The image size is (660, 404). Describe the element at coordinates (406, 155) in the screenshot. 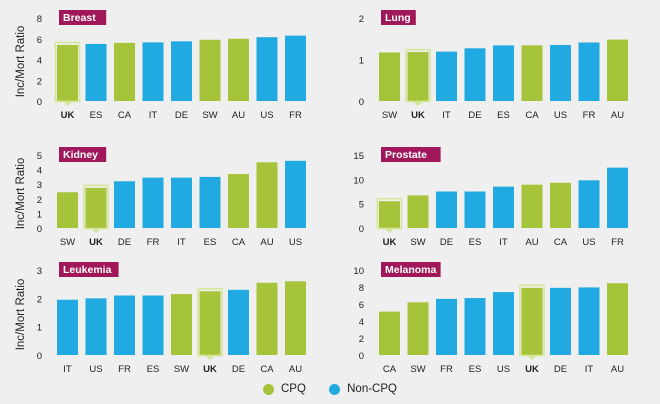

I see `panel-title: Prostate` at that location.